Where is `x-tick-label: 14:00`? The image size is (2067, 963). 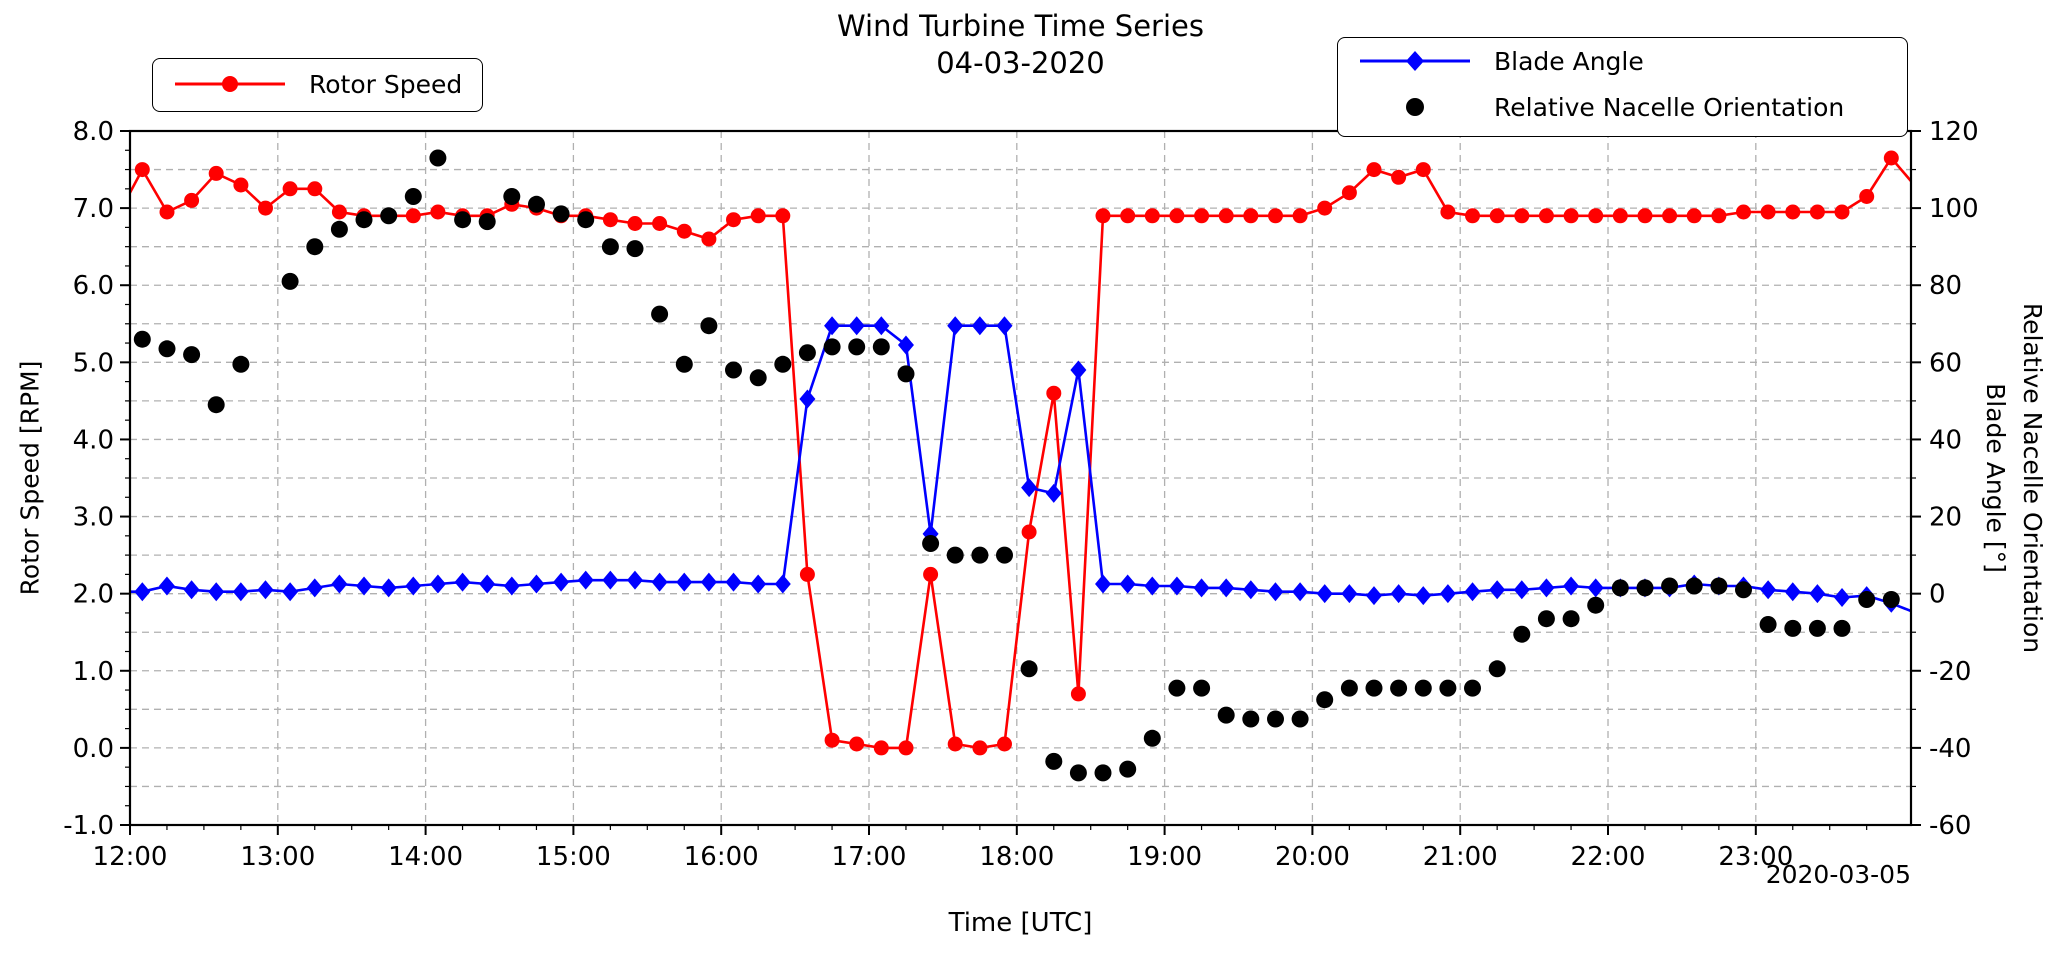 x-tick-label: 14:00 is located at coordinates (425, 857).